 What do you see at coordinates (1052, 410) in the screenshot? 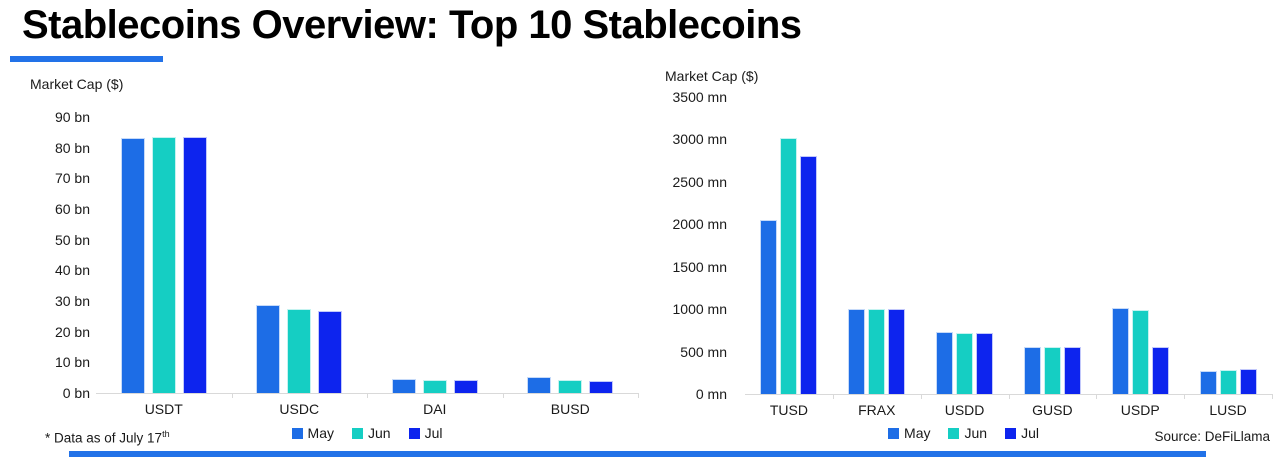
I see `x-axis-label-gusd: GUSD` at bounding box center [1052, 410].